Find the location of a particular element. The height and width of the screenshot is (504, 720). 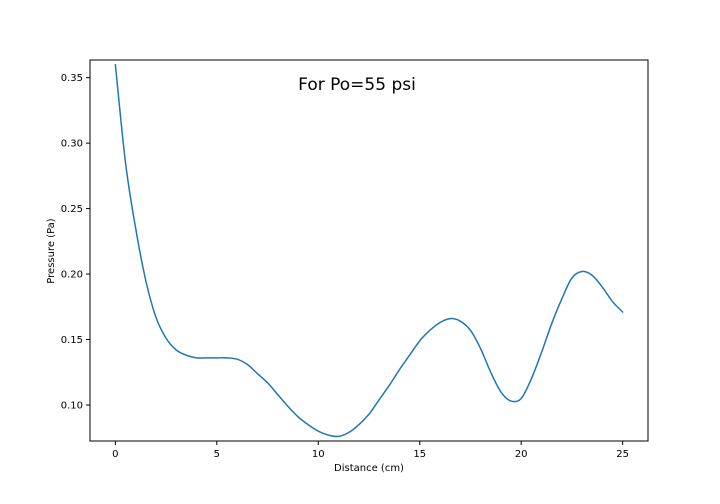

y-tick-label: 0.35 is located at coordinates (72, 78).